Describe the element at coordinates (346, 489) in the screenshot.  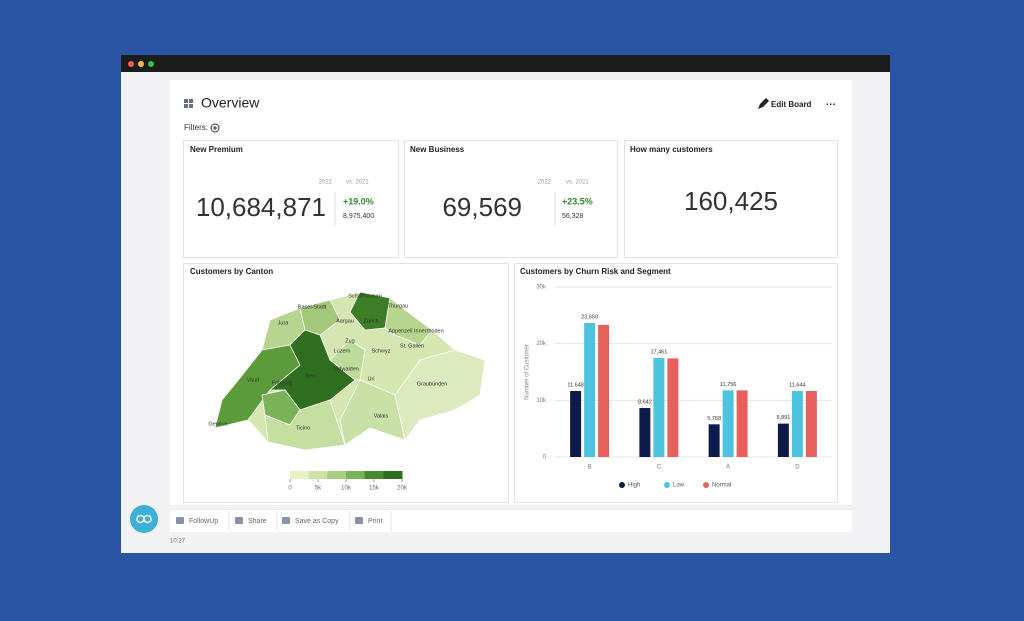
I see `scale-tick-label: 10k` at that location.